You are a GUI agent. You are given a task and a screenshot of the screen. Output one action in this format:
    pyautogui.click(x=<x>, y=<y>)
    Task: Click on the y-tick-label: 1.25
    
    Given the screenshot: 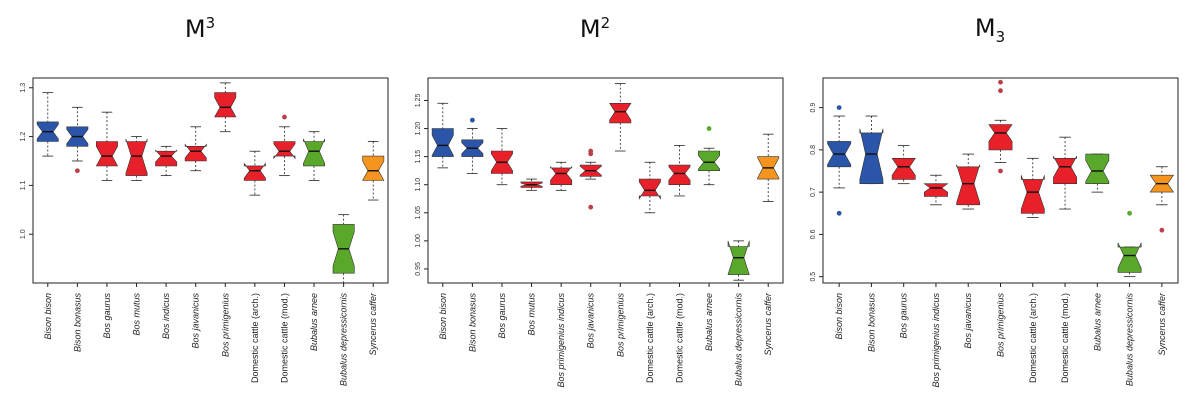 What is the action you would take?
    pyautogui.click(x=418, y=101)
    